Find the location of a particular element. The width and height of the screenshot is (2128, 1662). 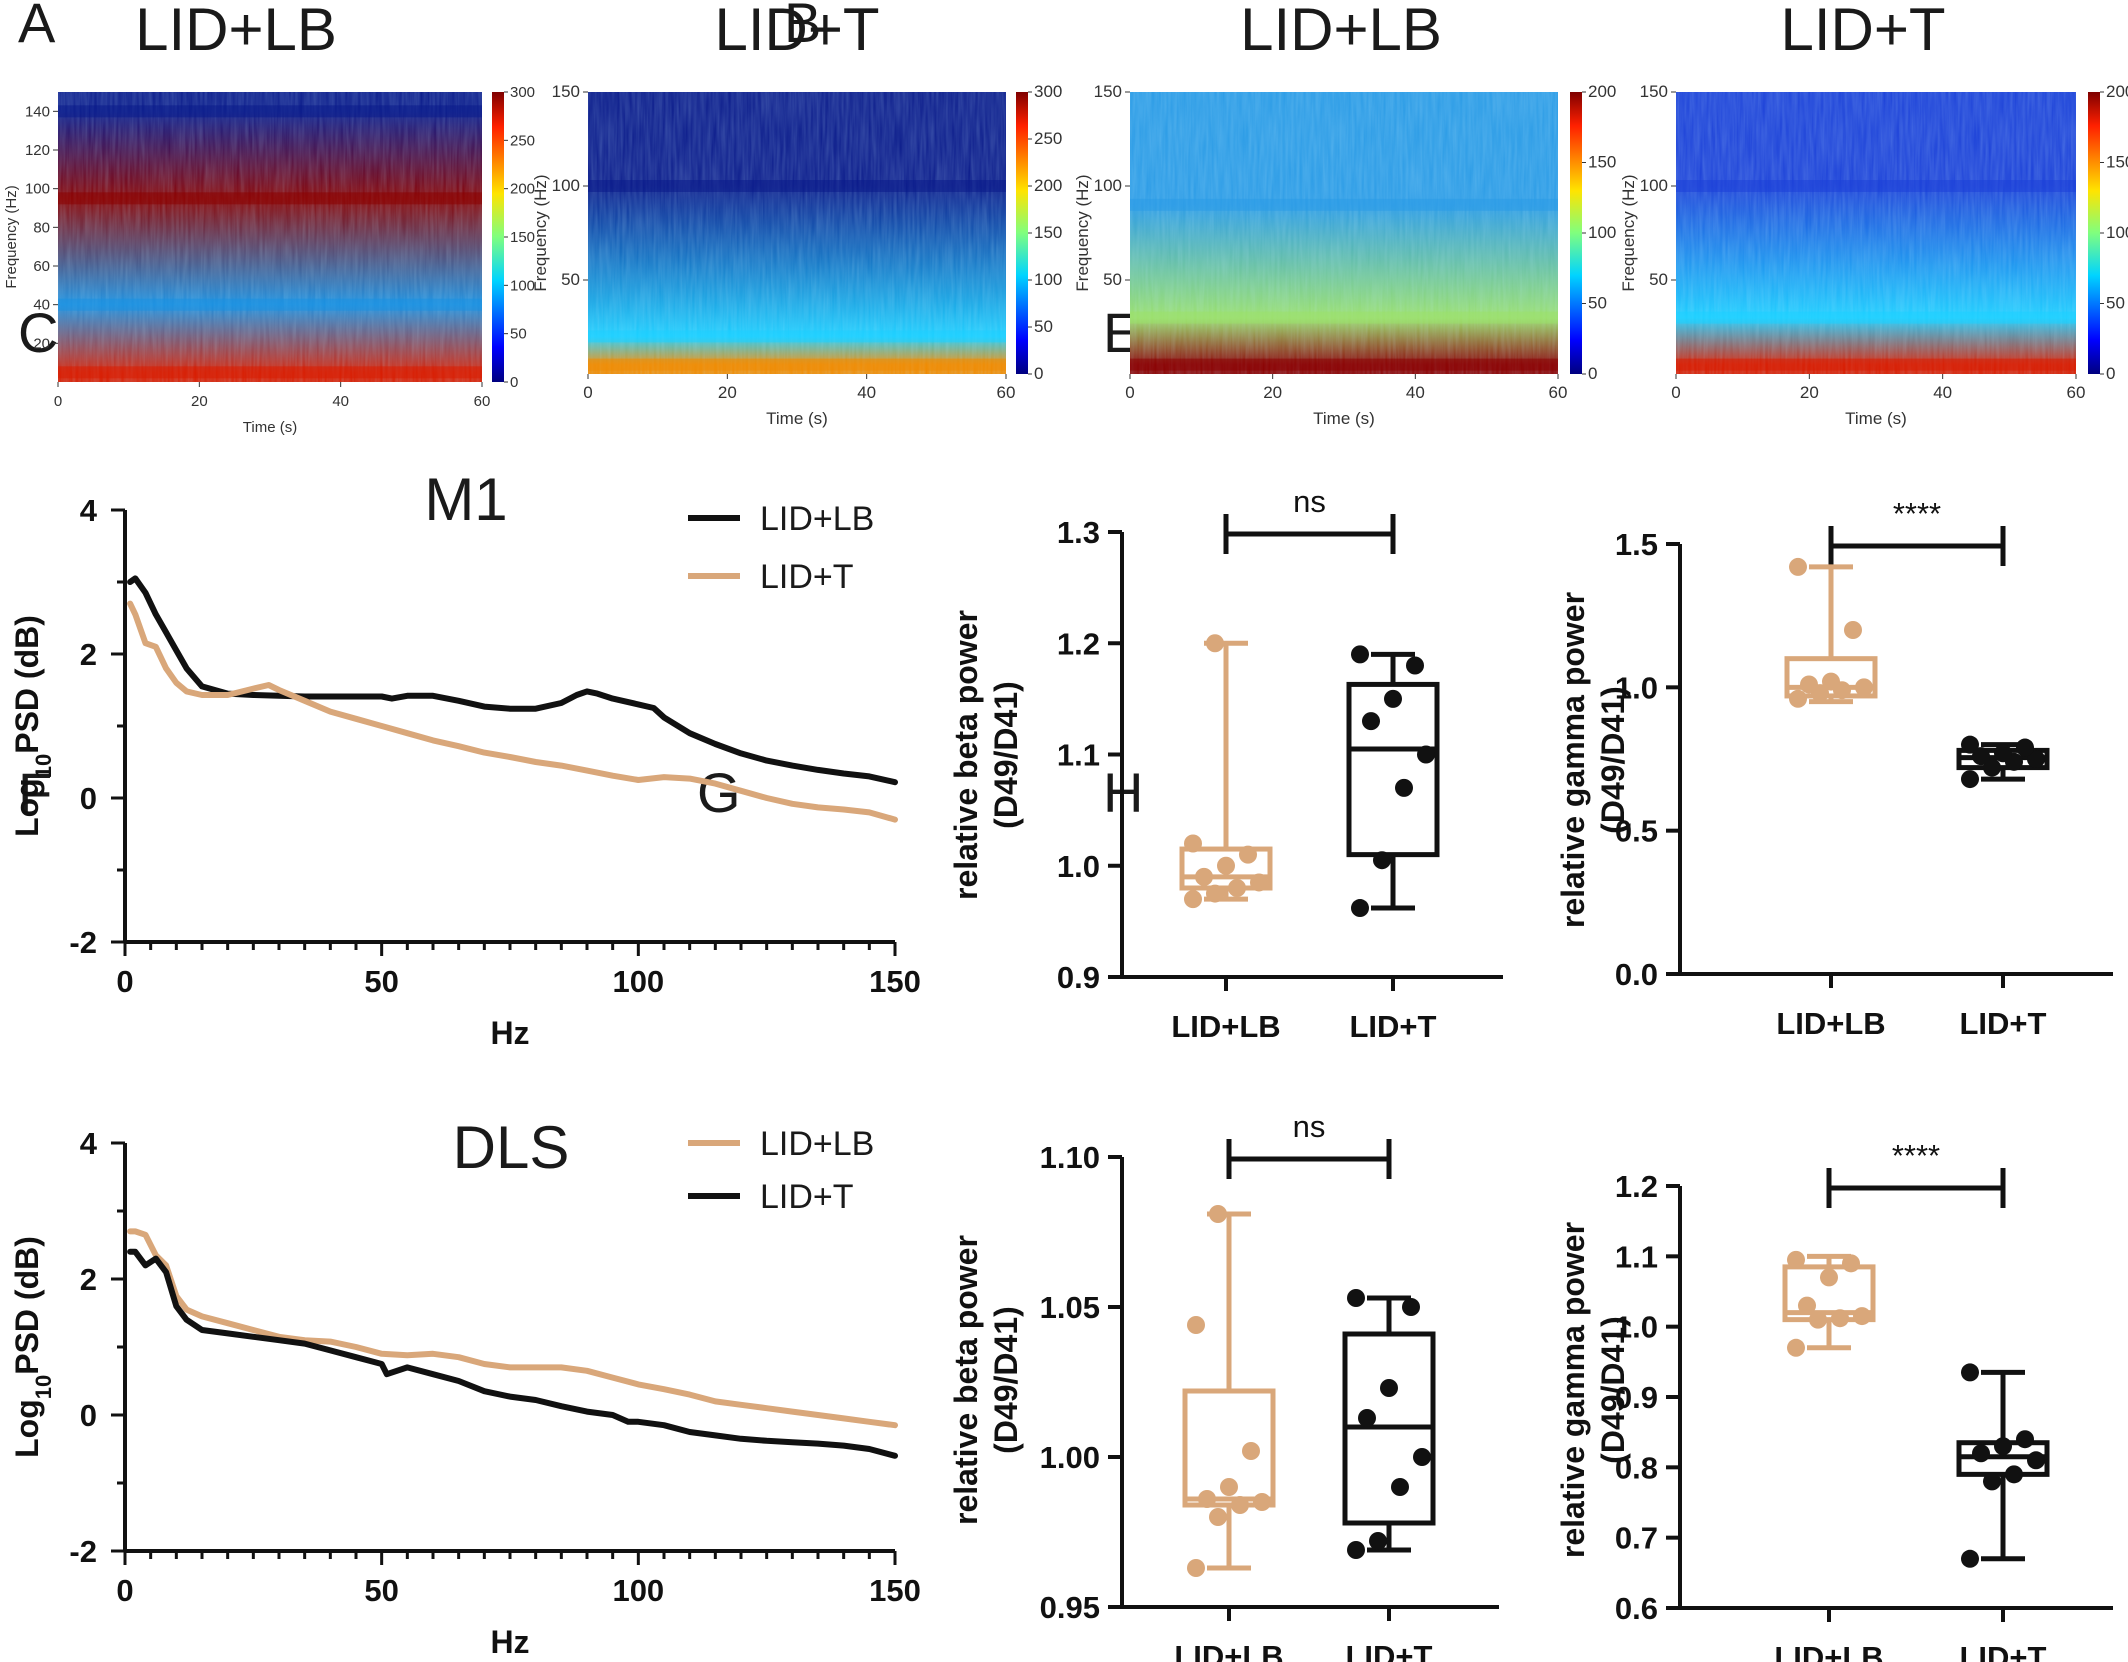

heatmap-b-right-texture is located at coordinates (1876, 233).